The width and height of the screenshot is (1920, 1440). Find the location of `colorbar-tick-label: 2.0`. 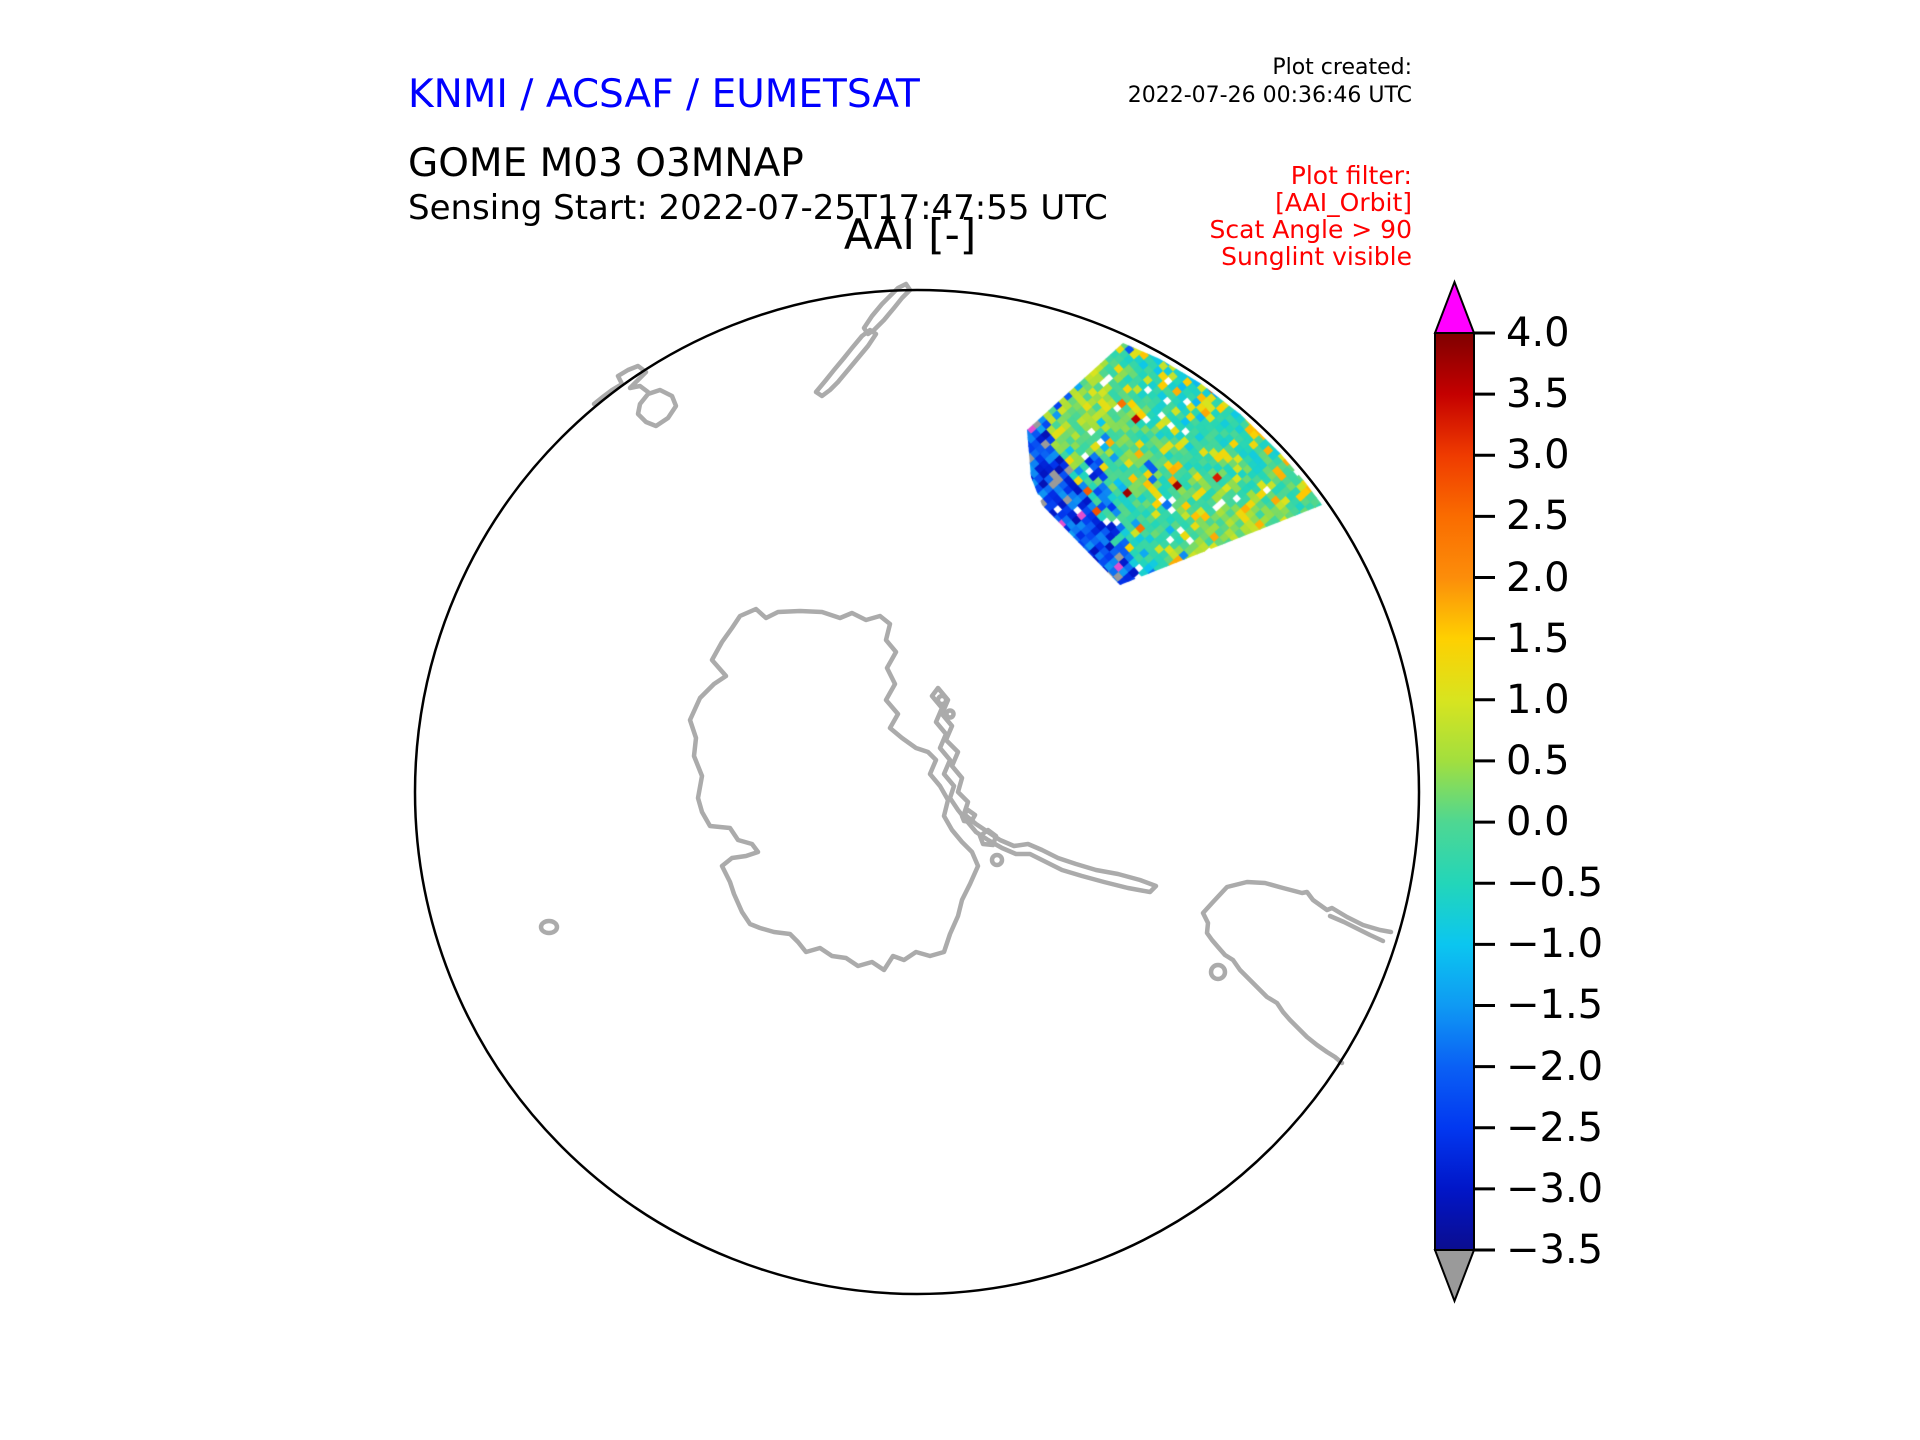

colorbar-tick-label: 2.0 is located at coordinates (1538, 577).